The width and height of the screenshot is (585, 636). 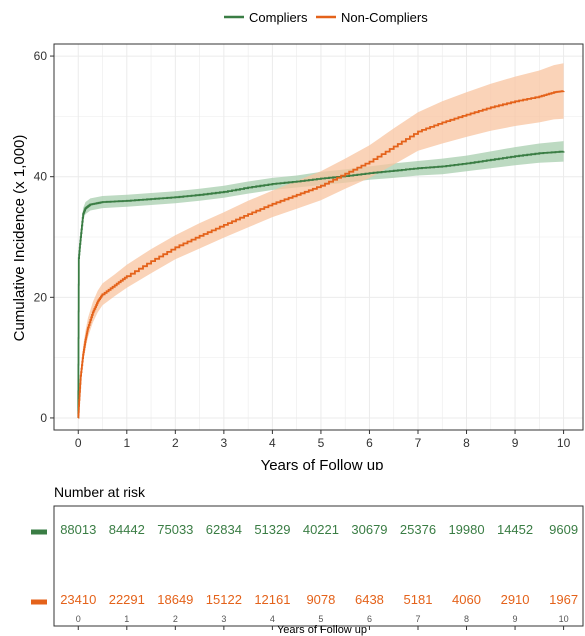 What do you see at coordinates (515, 529) in the screenshot?
I see `risk-cell-compliers: 14452` at bounding box center [515, 529].